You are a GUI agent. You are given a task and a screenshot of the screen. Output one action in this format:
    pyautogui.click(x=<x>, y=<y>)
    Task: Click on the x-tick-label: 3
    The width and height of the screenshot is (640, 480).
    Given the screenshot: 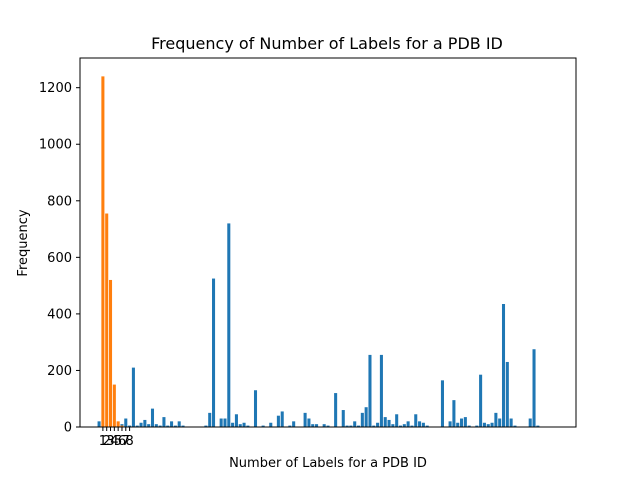 What is the action you would take?
    pyautogui.click(x=110, y=441)
    